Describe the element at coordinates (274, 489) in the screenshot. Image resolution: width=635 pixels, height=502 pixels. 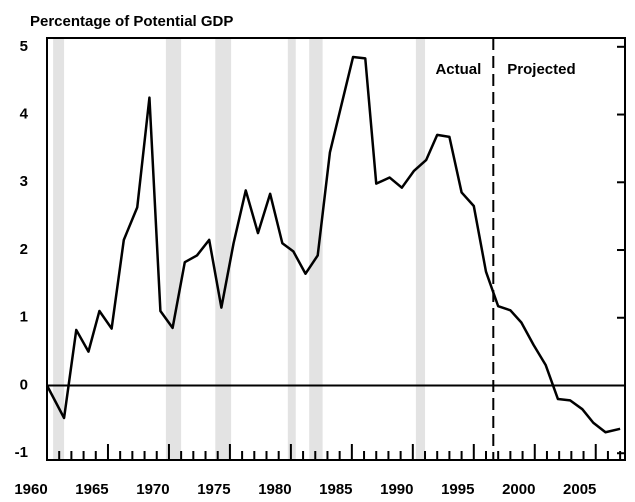
I see `x-tick-label: 1980` at that location.